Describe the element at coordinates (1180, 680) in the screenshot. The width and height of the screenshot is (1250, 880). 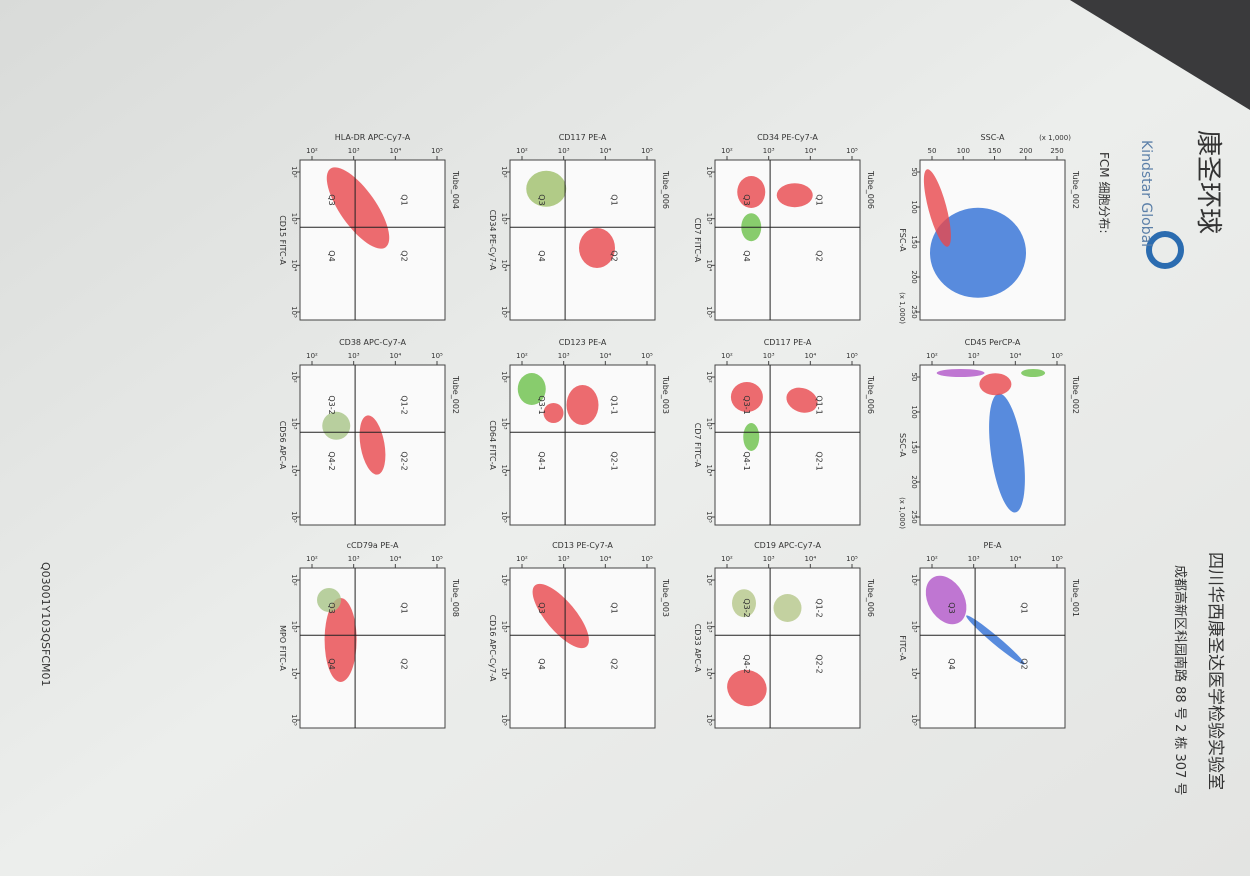
I see `lab-address: 成都高新区科园南路 88 号 2 栋 307 号` at that location.